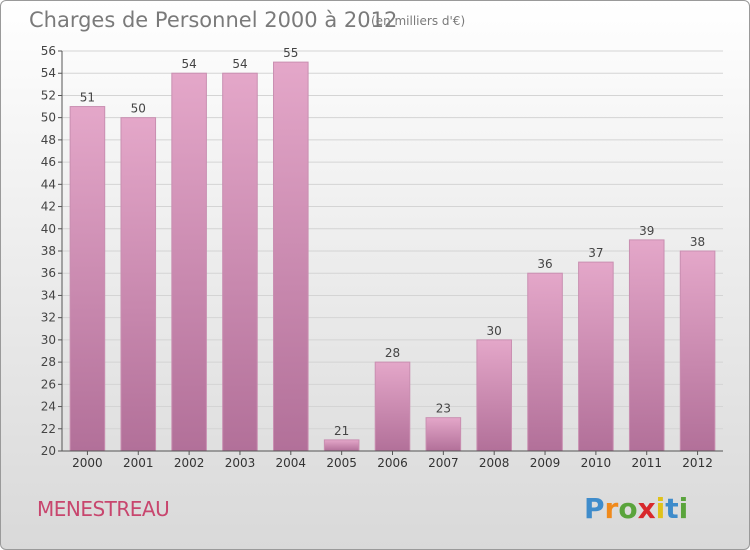 The width and height of the screenshot is (750, 550). Describe the element at coordinates (671, 508) in the screenshot. I see `logo-letter: t` at that location.